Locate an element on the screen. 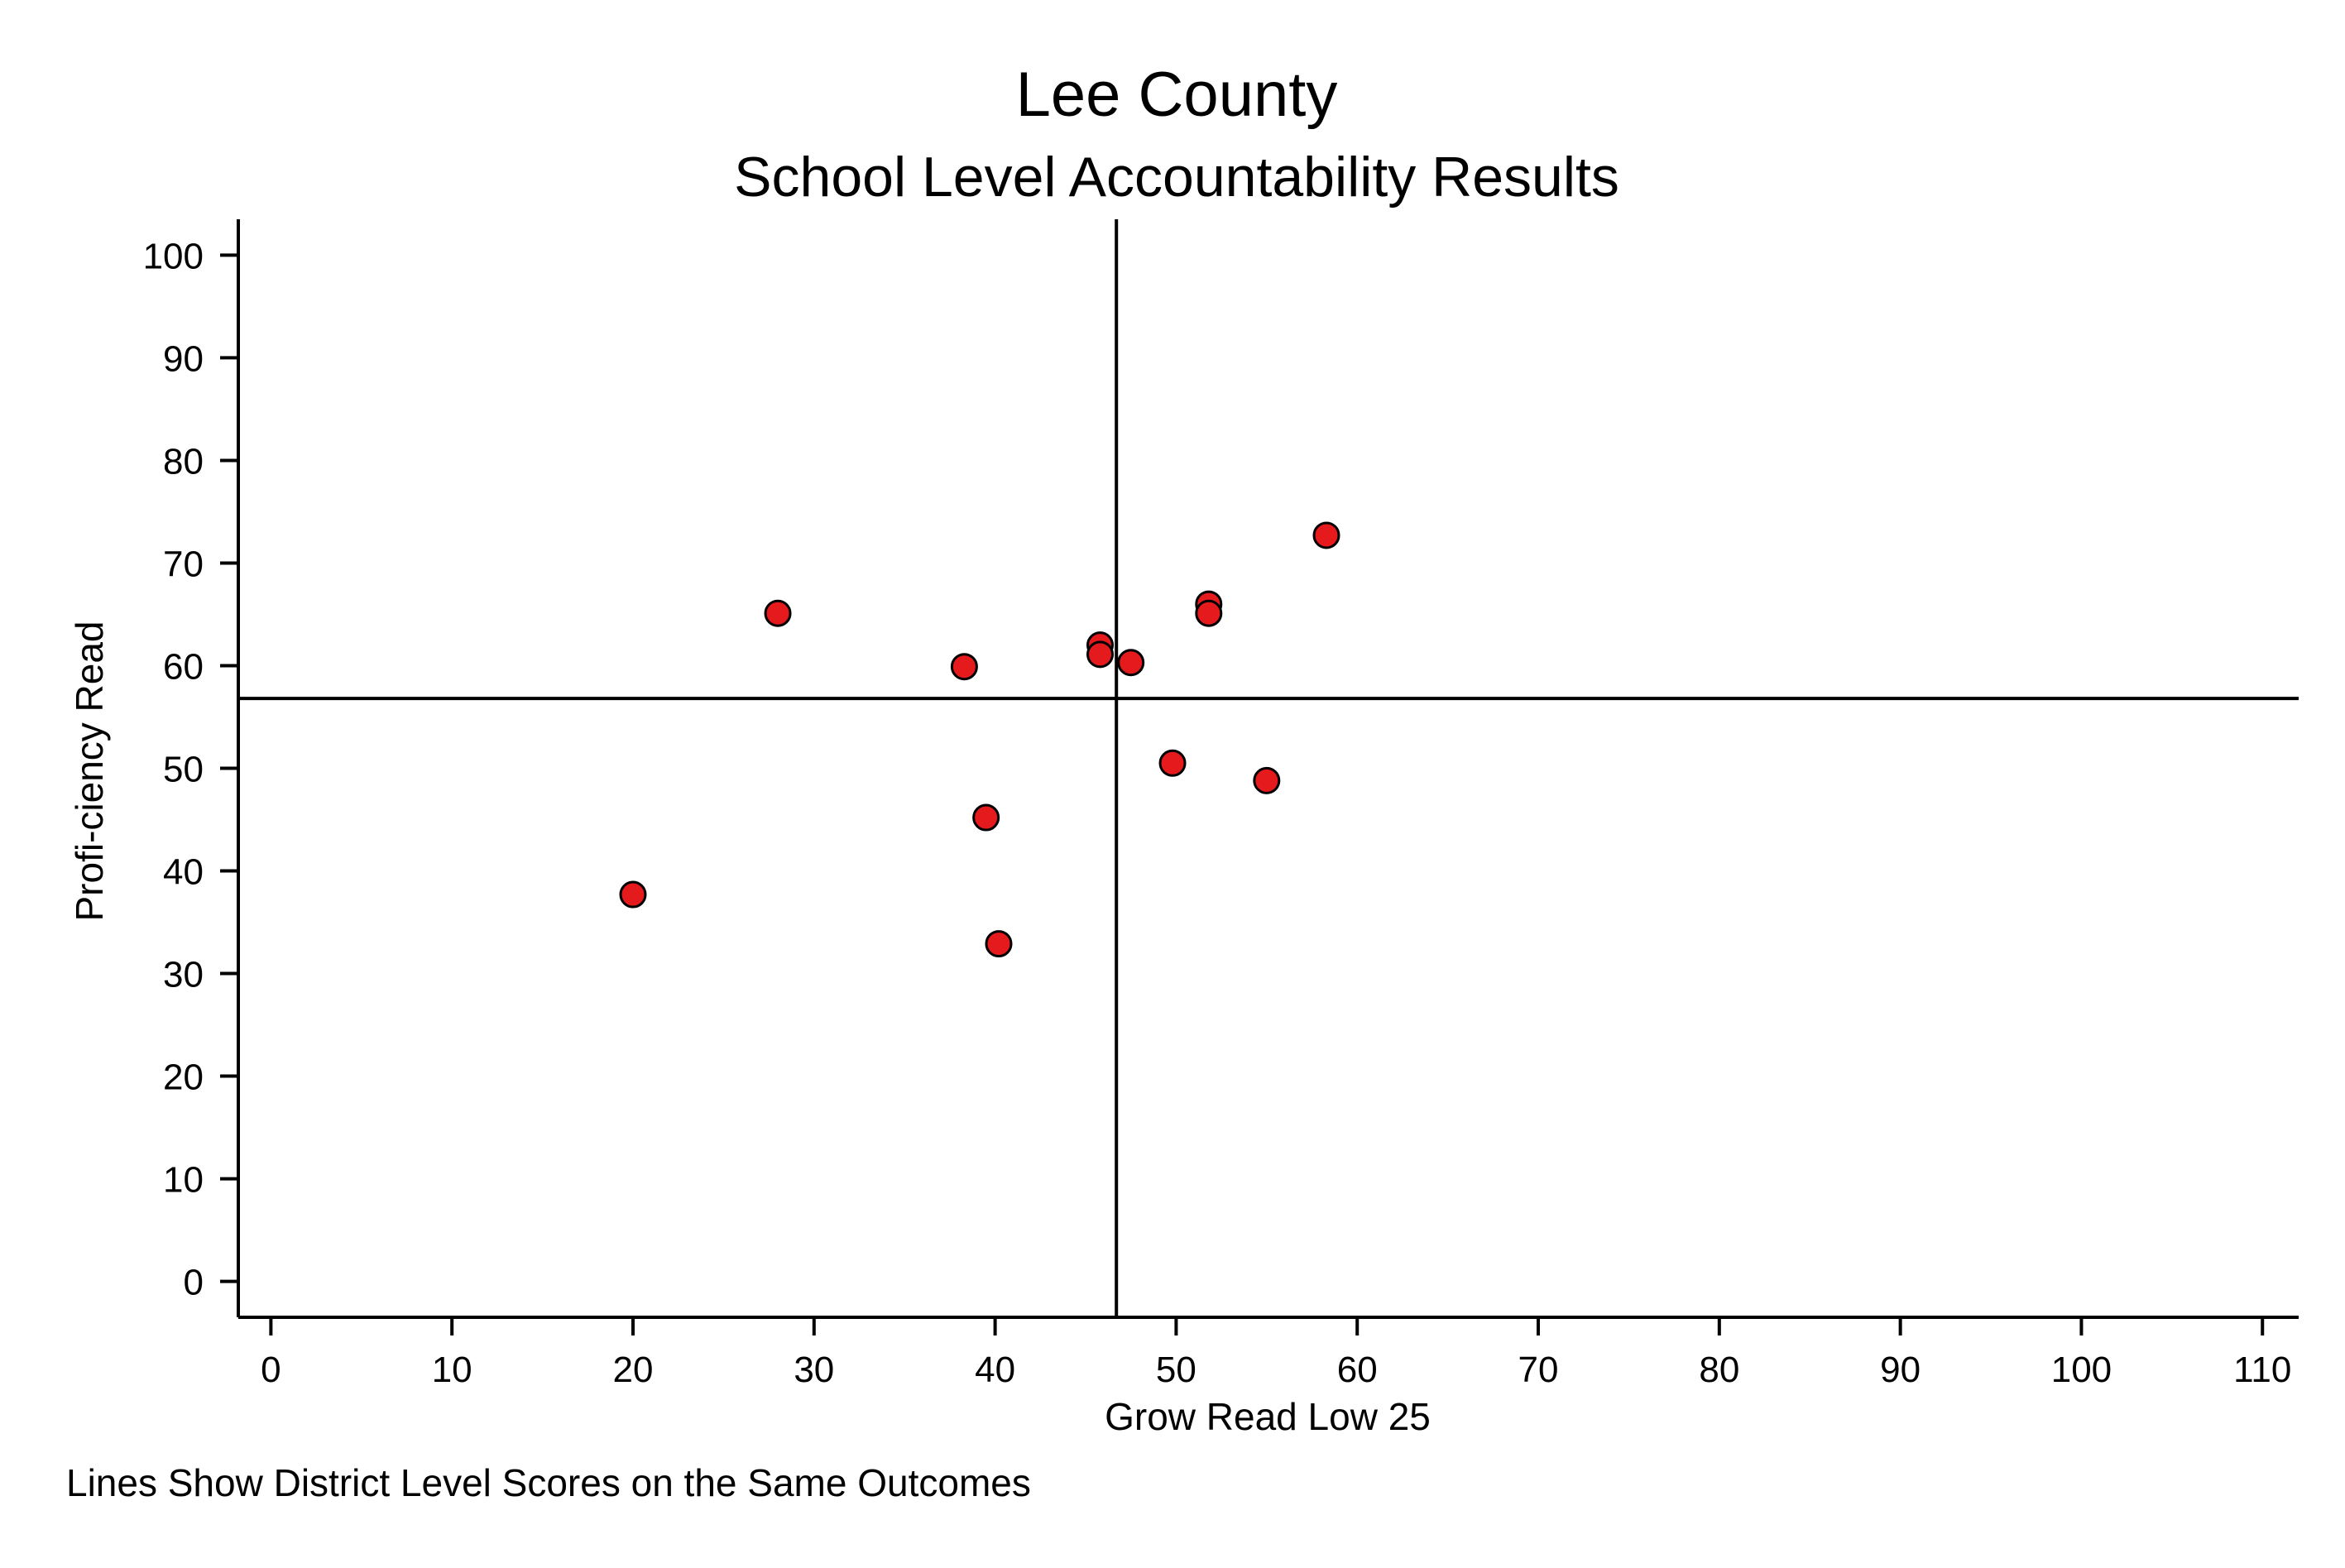  x-tick-label: 90 is located at coordinates (1900, 1370).